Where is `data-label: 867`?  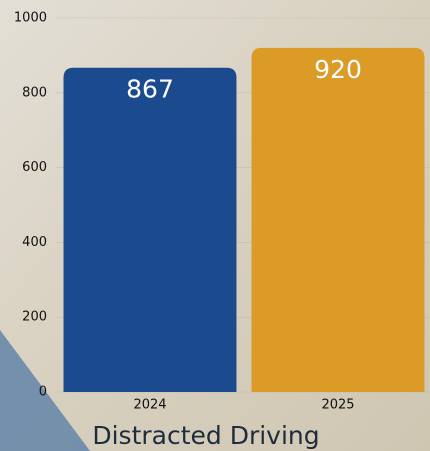
data-label: 867 is located at coordinates (150, 89).